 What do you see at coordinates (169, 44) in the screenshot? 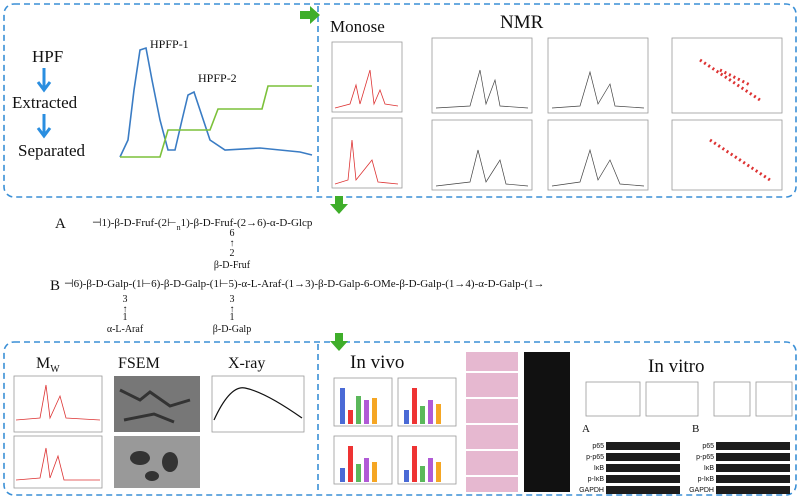
I see `peak-label: HPFP-1` at bounding box center [169, 44].